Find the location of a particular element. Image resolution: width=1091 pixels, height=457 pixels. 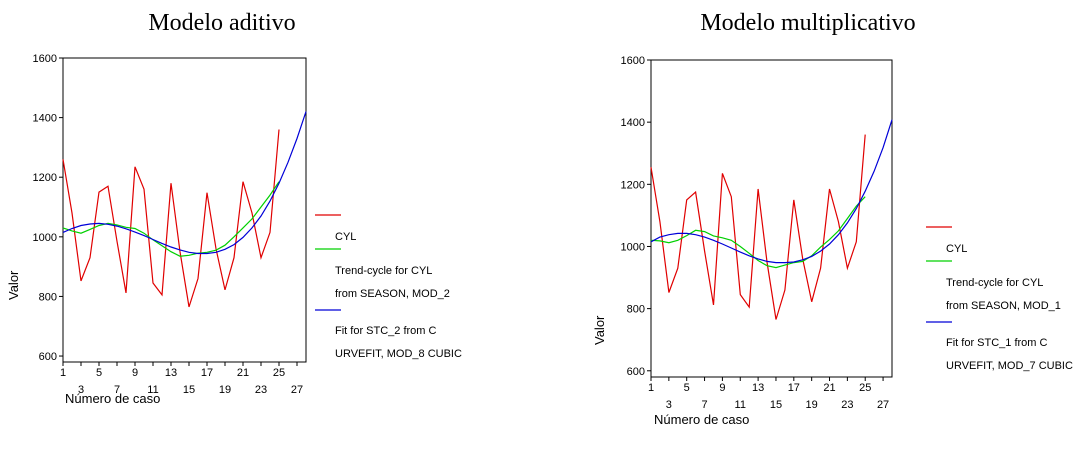

plot-frame is located at coordinates (184, 210).